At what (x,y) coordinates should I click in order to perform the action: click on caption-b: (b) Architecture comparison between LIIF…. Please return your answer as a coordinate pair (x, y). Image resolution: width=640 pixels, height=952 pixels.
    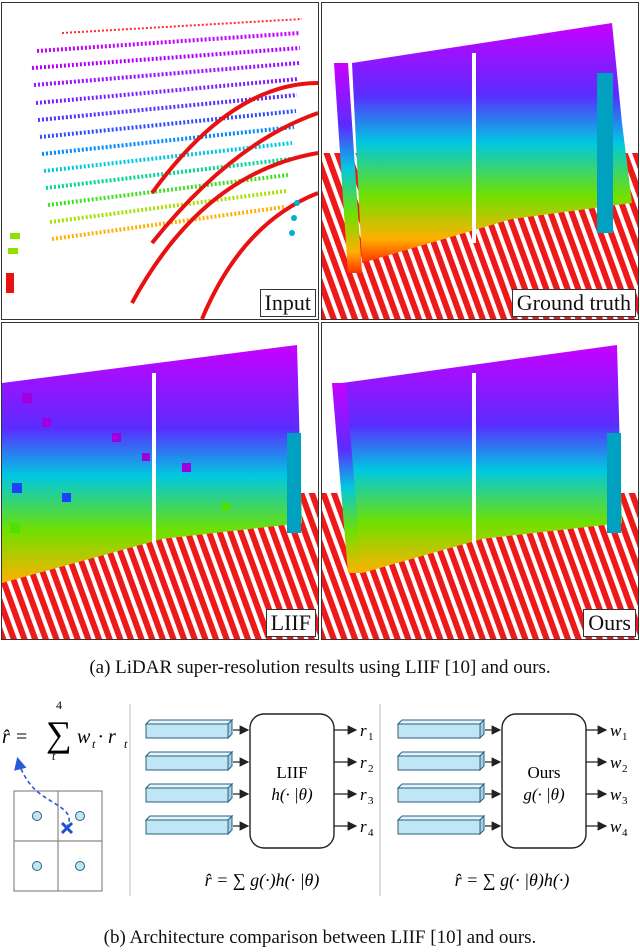
    Looking at the image, I should click on (320, 937).